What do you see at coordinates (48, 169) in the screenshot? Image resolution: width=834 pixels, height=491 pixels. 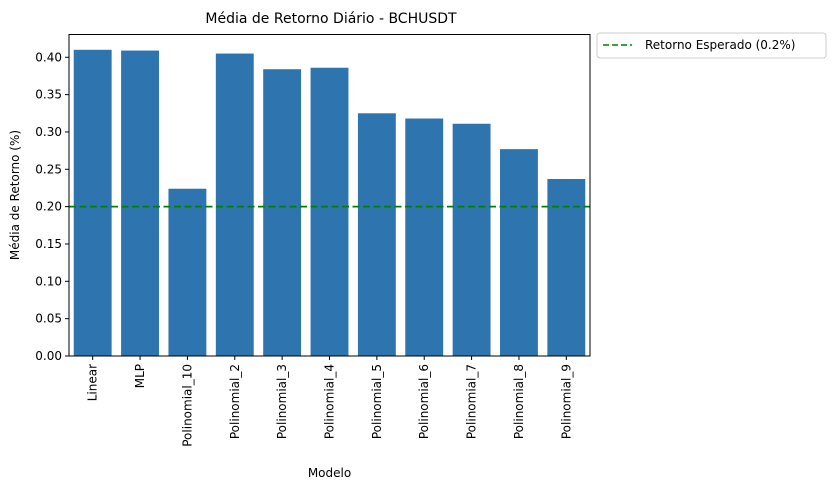 I see `y-tick-label: 0.25` at bounding box center [48, 169].